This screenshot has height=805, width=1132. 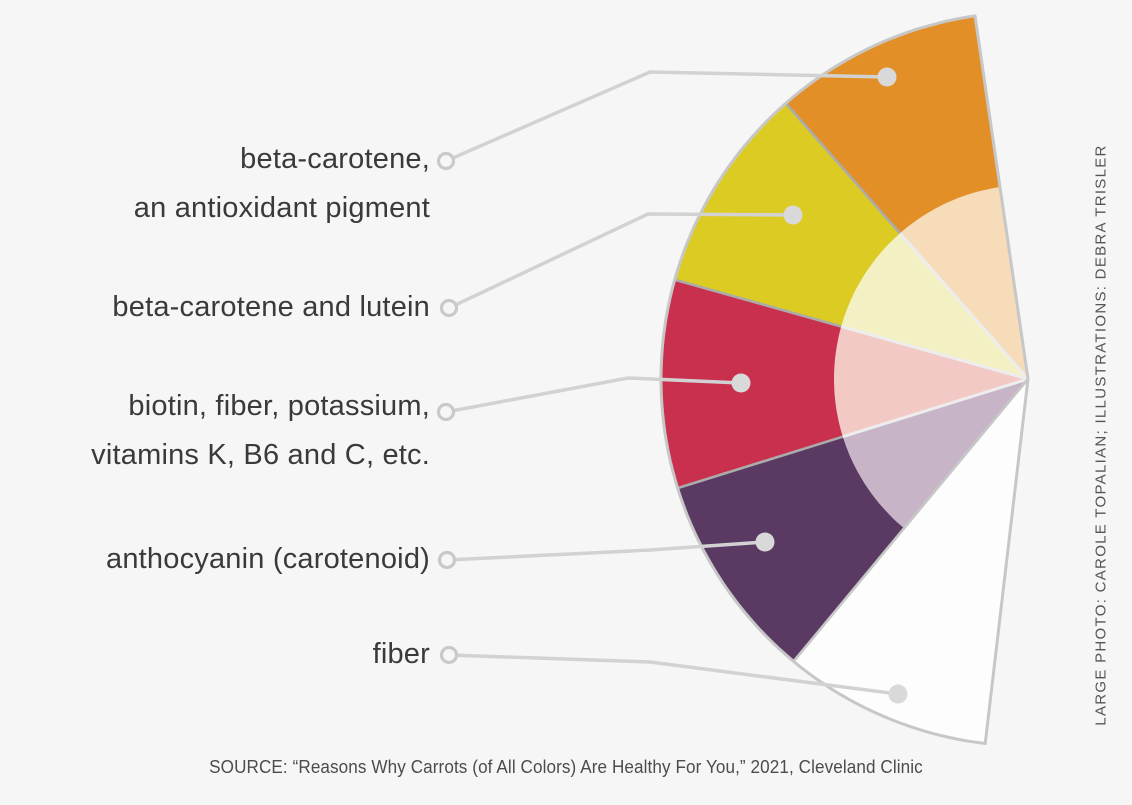 I want to click on label-biotin-fiber-potassium-line-2: vitamins K, B6 and C, etc., so click(x=260, y=455).